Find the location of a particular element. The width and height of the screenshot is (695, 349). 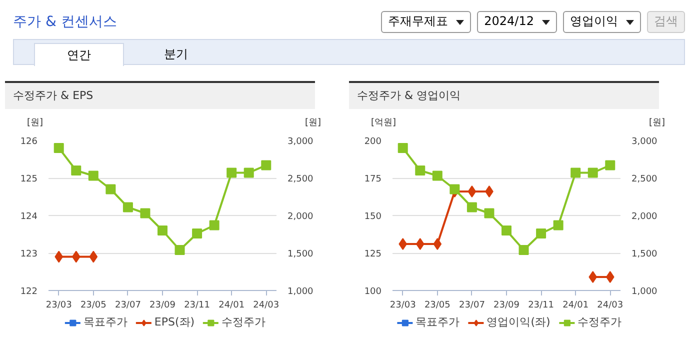

y-tick-label: 123 is located at coordinates (29, 255).